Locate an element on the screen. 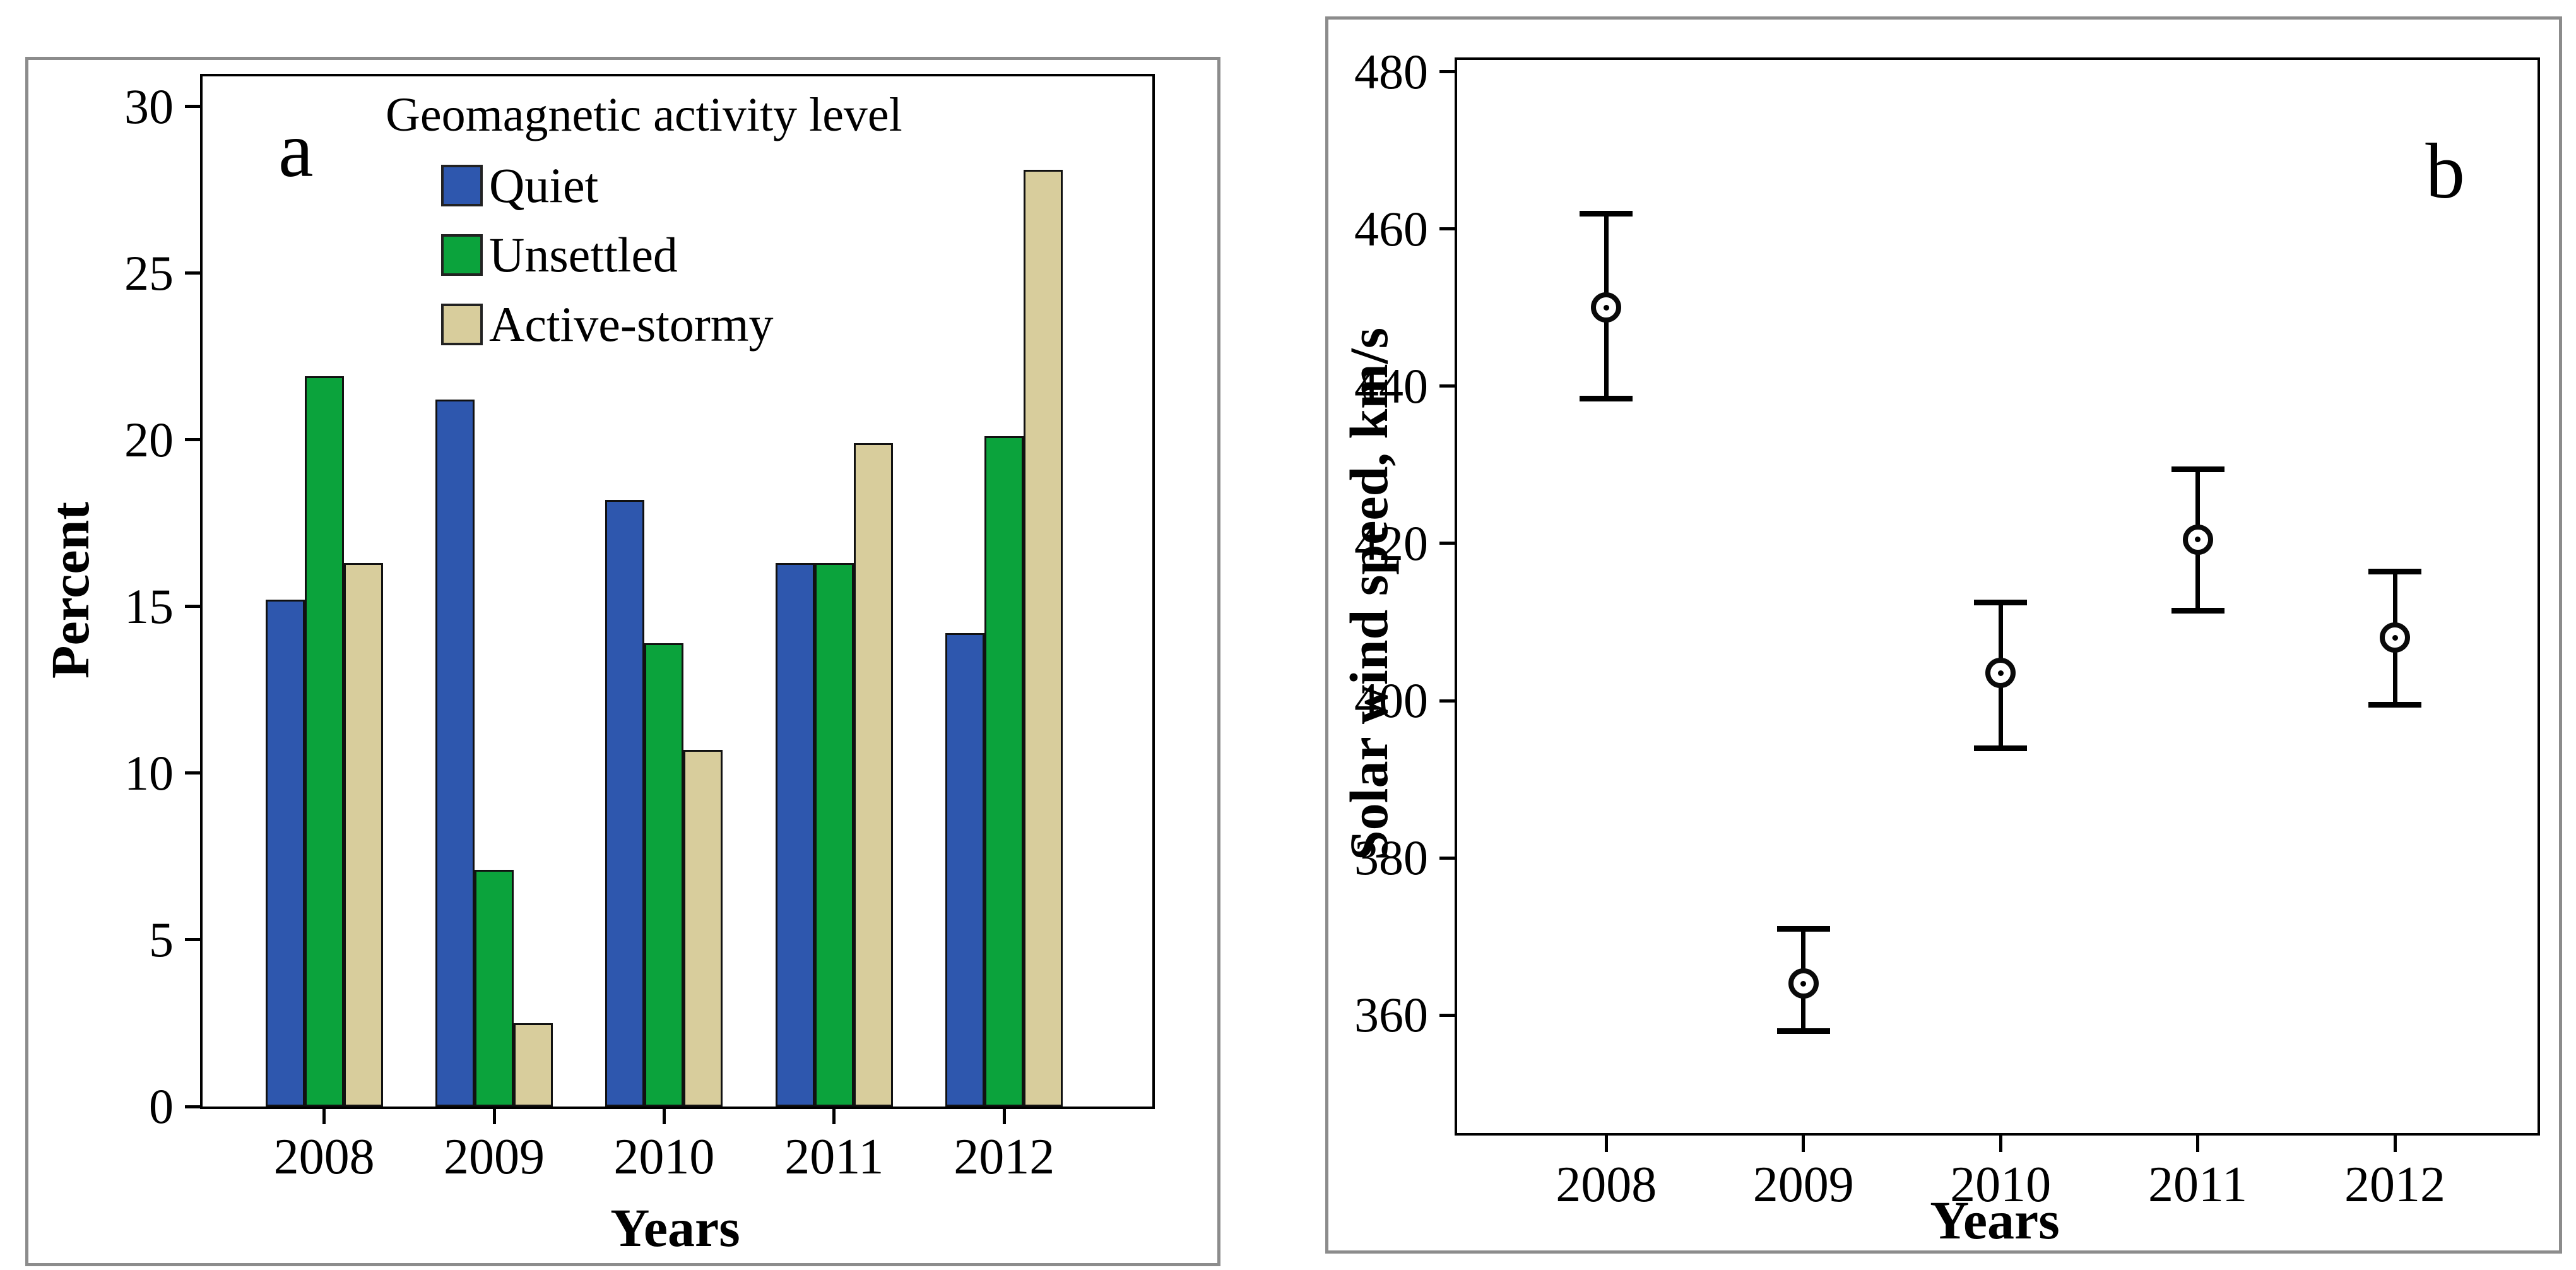 This screenshot has height=1270, width=2576. panel-letter-b: b is located at coordinates (2446, 171).